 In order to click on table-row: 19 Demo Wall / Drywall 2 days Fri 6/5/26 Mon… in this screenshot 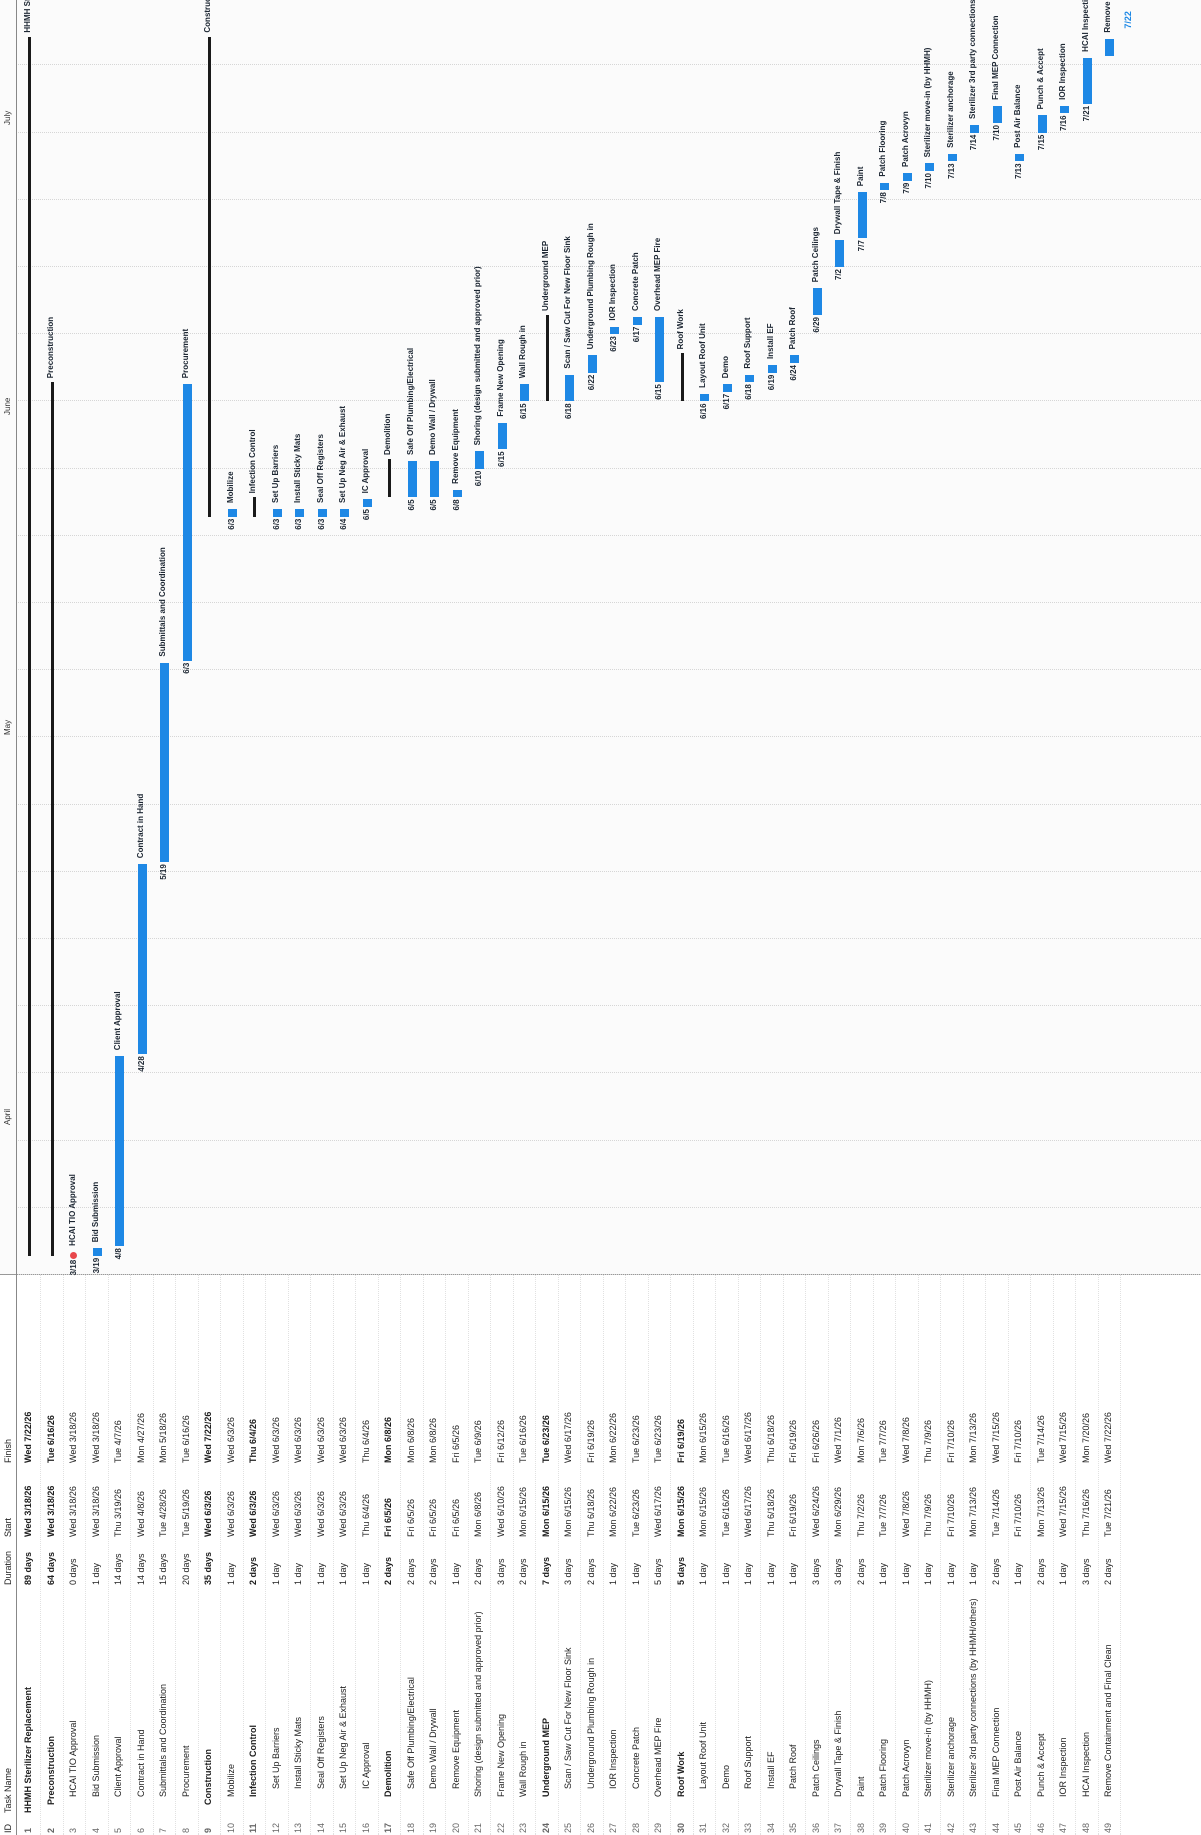, I will do `click(434, 1555)`.